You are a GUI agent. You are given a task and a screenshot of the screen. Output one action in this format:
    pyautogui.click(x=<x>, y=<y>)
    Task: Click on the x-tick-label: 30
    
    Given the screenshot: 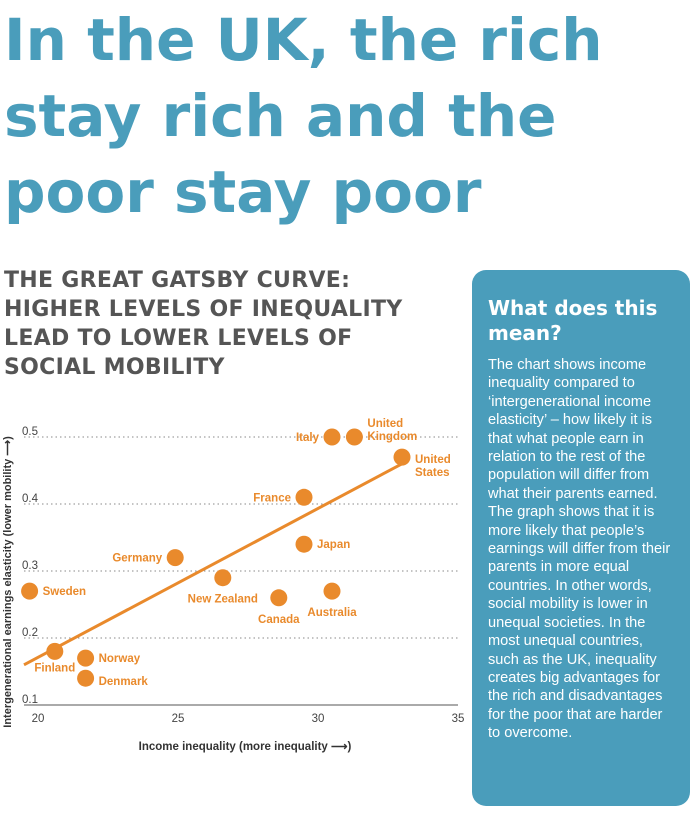 What is the action you would take?
    pyautogui.click(x=318, y=719)
    